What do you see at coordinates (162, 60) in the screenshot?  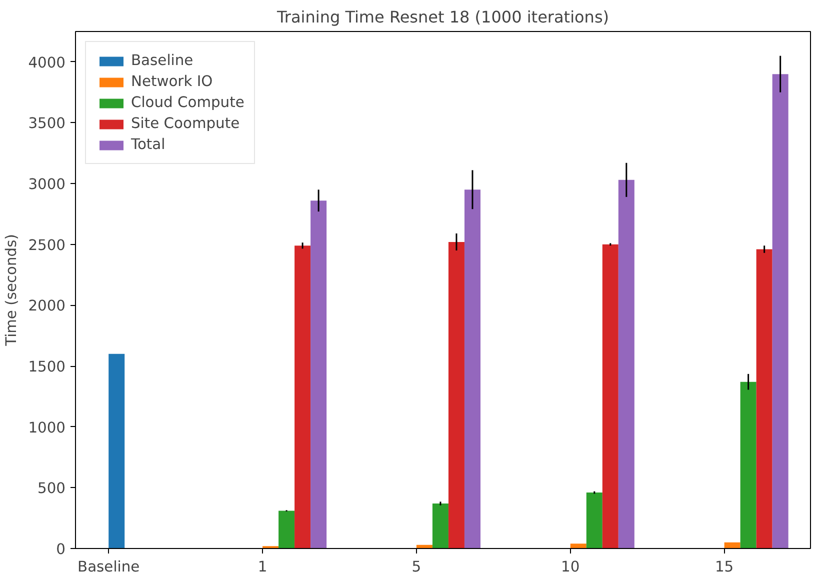 I see `legend-label: Baseline` at bounding box center [162, 60].